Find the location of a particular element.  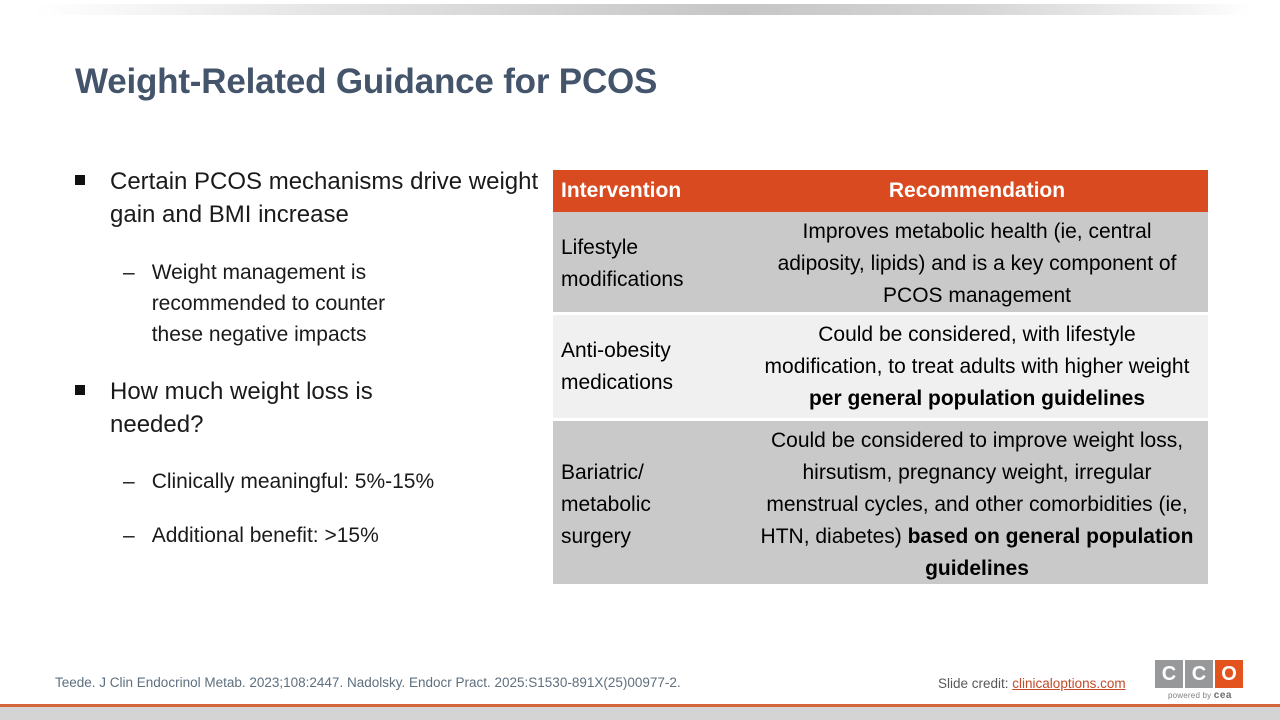

bottom-gray-band is located at coordinates (640, 713).